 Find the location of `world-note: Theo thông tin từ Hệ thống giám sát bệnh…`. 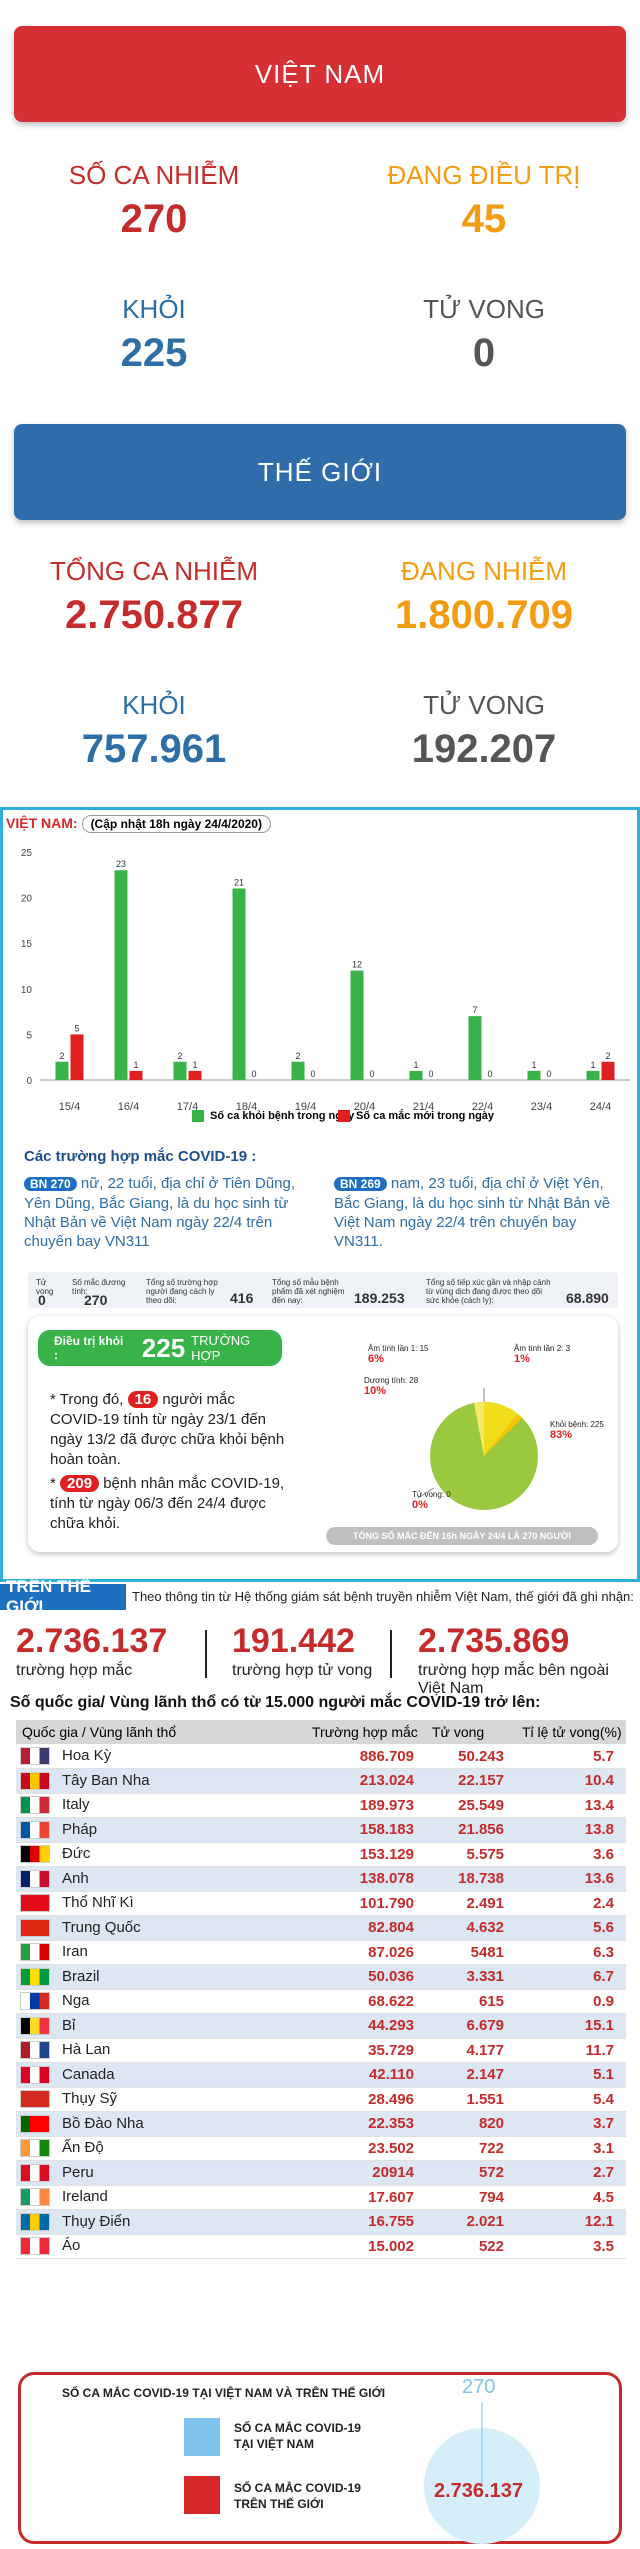

world-note: Theo thông tin từ Hệ thống giám sát bệnh… is located at coordinates (383, 1596).